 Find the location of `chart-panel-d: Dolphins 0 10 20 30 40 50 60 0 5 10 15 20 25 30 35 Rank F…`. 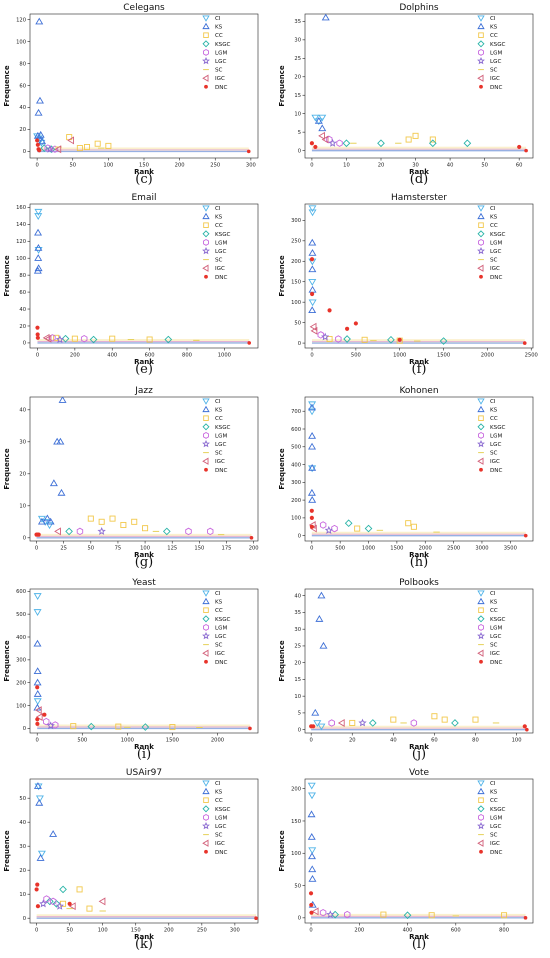

chart-panel-d: Dolphins 0 10 20 30 40 50 60 0 5 10 15 20 25 30 35 Rank F… is located at coordinates (412, 95).